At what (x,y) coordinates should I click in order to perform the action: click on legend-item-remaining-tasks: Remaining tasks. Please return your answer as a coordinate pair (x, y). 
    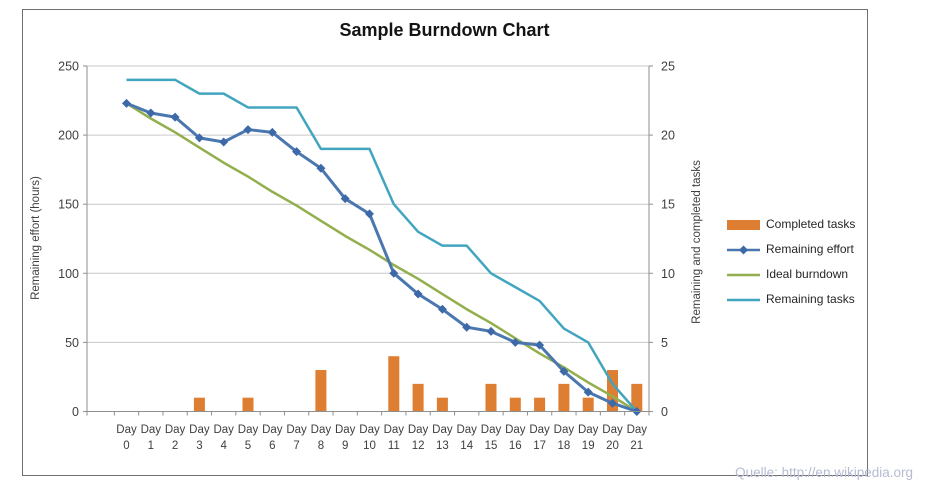
    Looking at the image, I should click on (802, 298).